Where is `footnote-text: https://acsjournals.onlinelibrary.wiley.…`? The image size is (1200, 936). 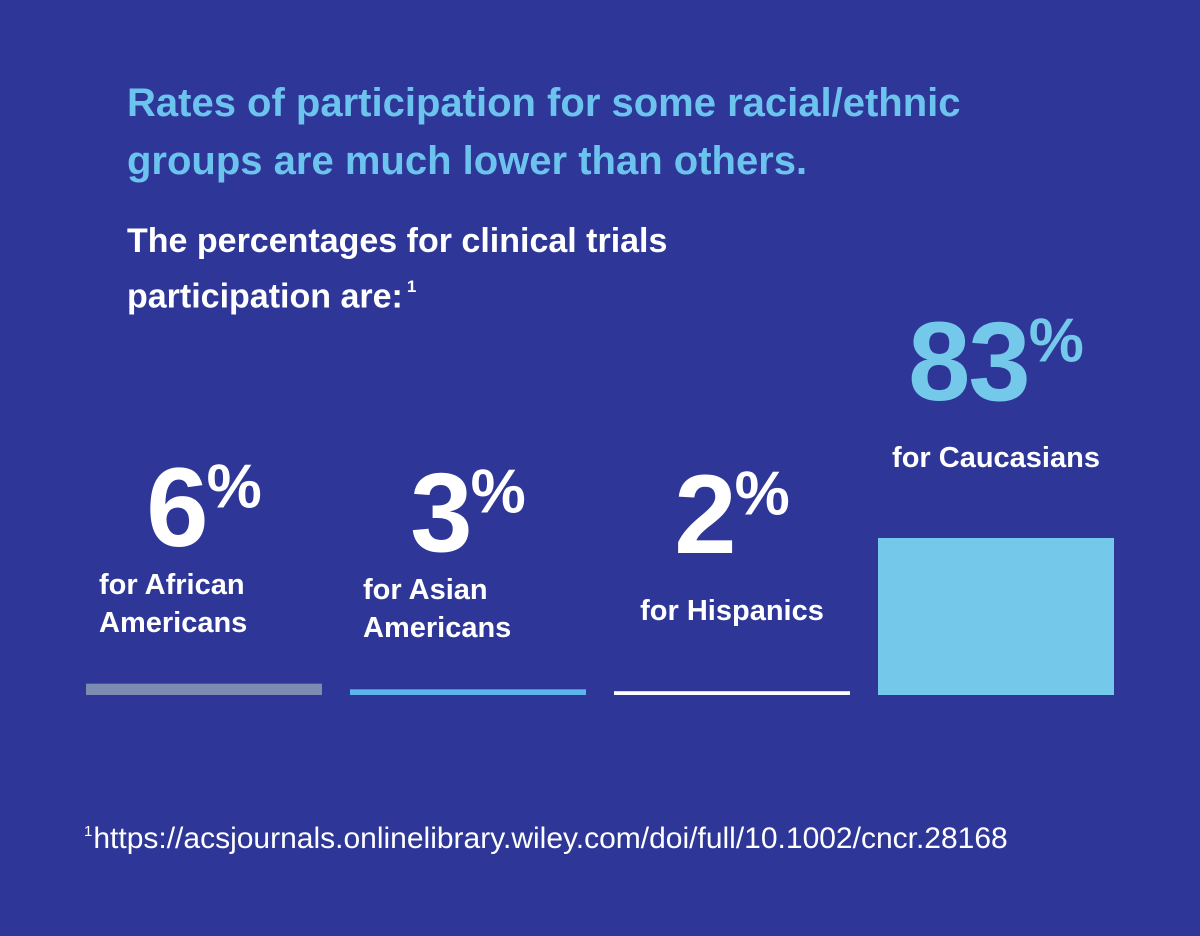 footnote-text: https://acsjournals.onlinelibrary.wiley.… is located at coordinates (550, 838).